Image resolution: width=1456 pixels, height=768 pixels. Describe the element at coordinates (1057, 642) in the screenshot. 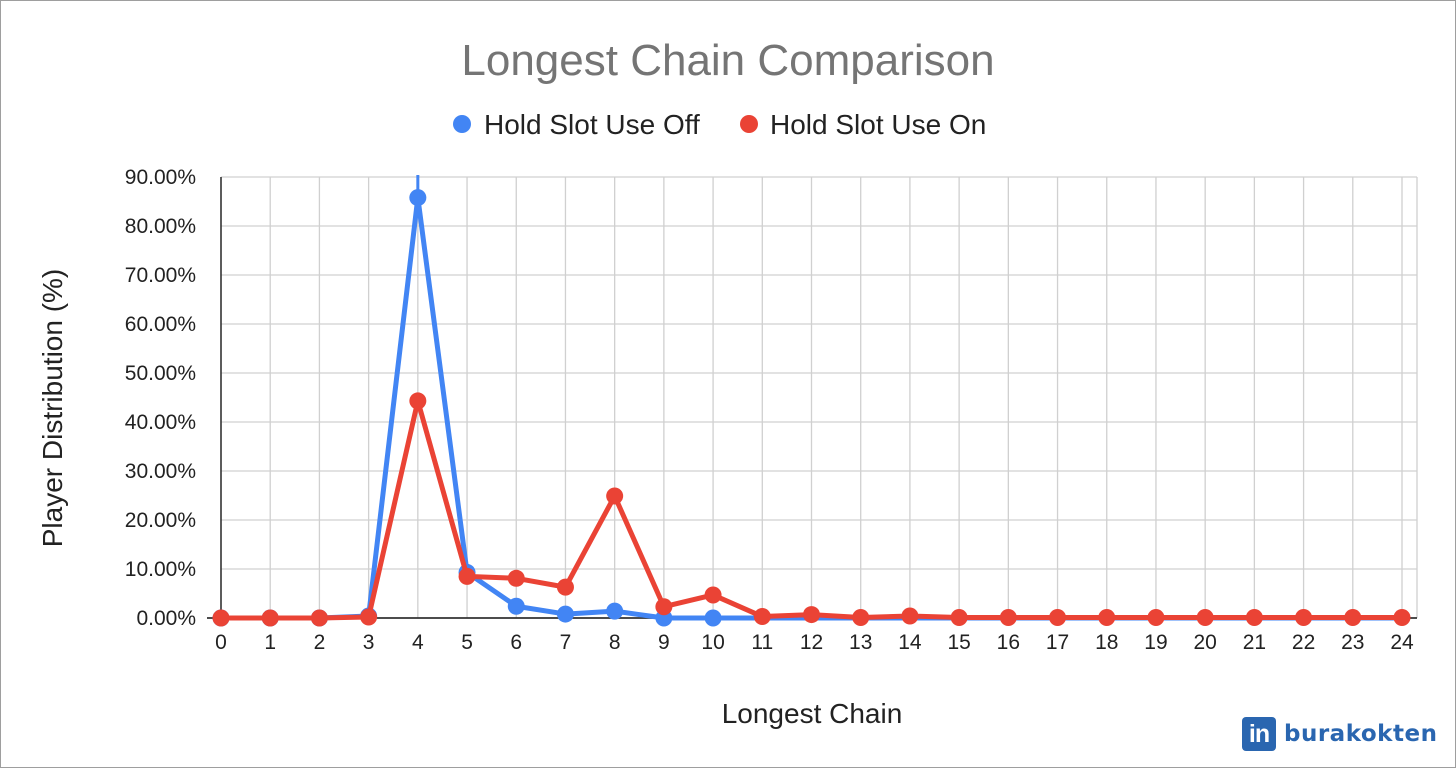

I see `x-tick-label-17: 17` at that location.